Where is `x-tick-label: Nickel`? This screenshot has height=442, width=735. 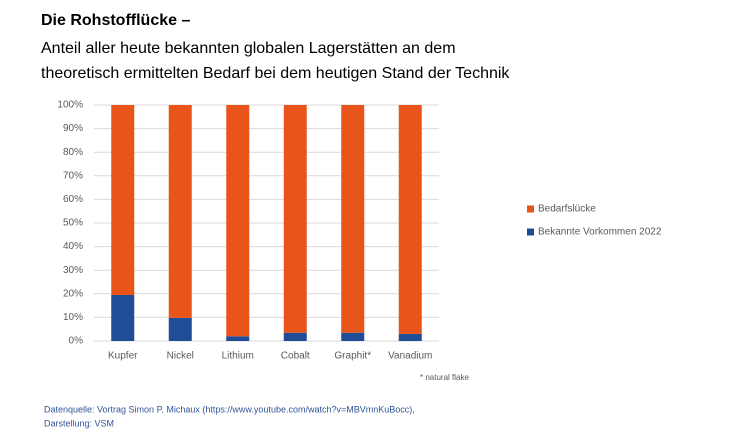 x-tick-label: Nickel is located at coordinates (180, 356).